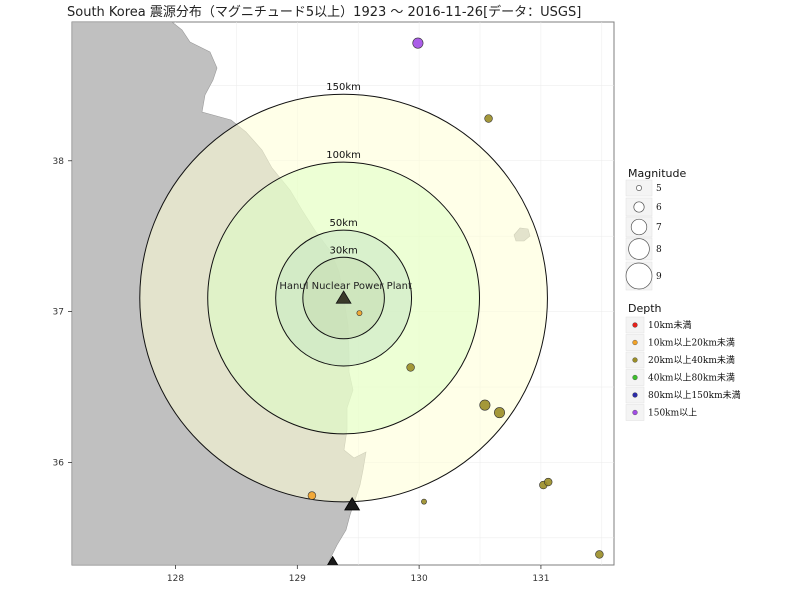 This screenshot has width=800, height=600. I want to click on legend-magnitude-label: 7, so click(659, 228).